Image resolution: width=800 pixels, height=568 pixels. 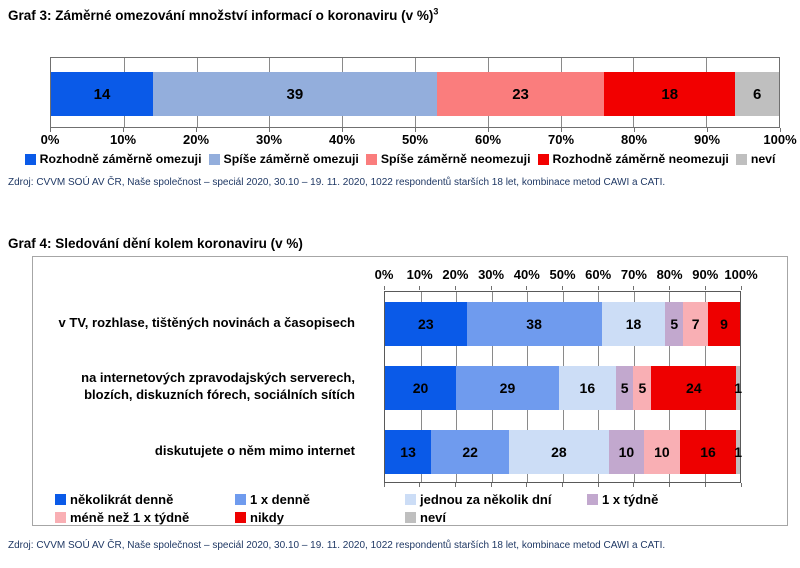 I want to click on bar-segment: 13, so click(x=408, y=452).